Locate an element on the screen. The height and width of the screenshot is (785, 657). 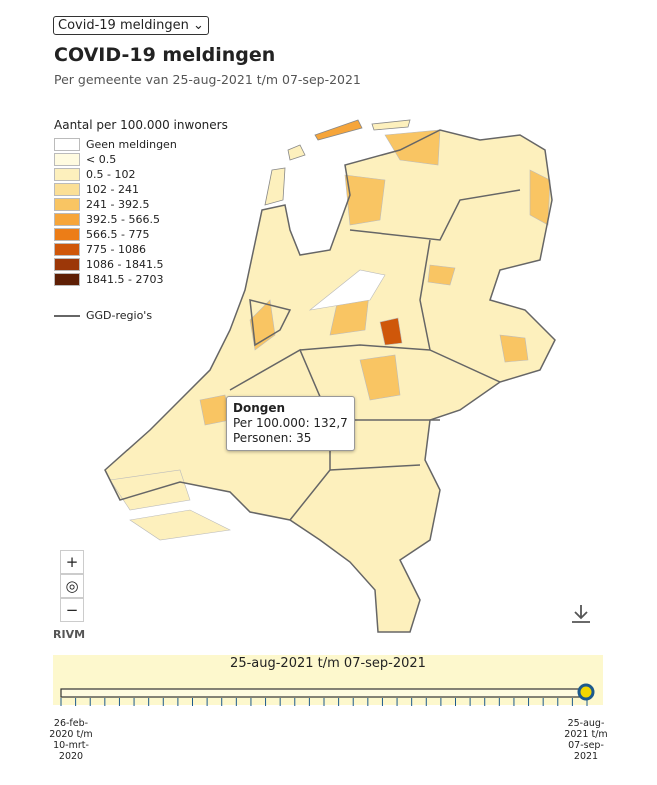
legend-label: 0.5 - 102 is located at coordinates (111, 174).